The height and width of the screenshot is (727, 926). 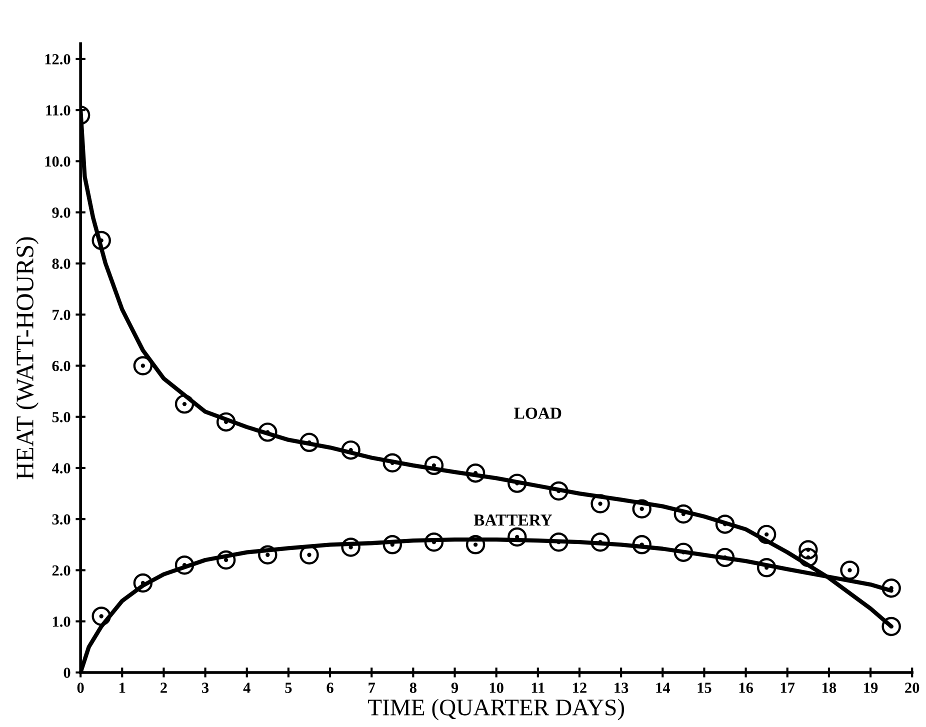 I want to click on x-tick-label: 15, so click(x=705, y=687).